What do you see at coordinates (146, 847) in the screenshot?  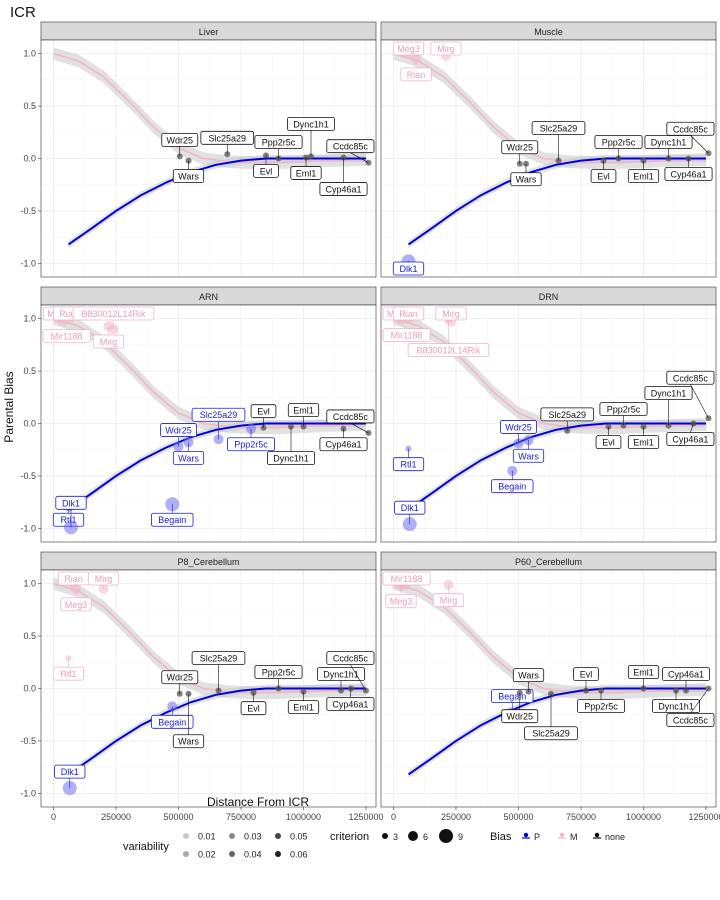 I see `legend-variability-title: variability` at bounding box center [146, 847].